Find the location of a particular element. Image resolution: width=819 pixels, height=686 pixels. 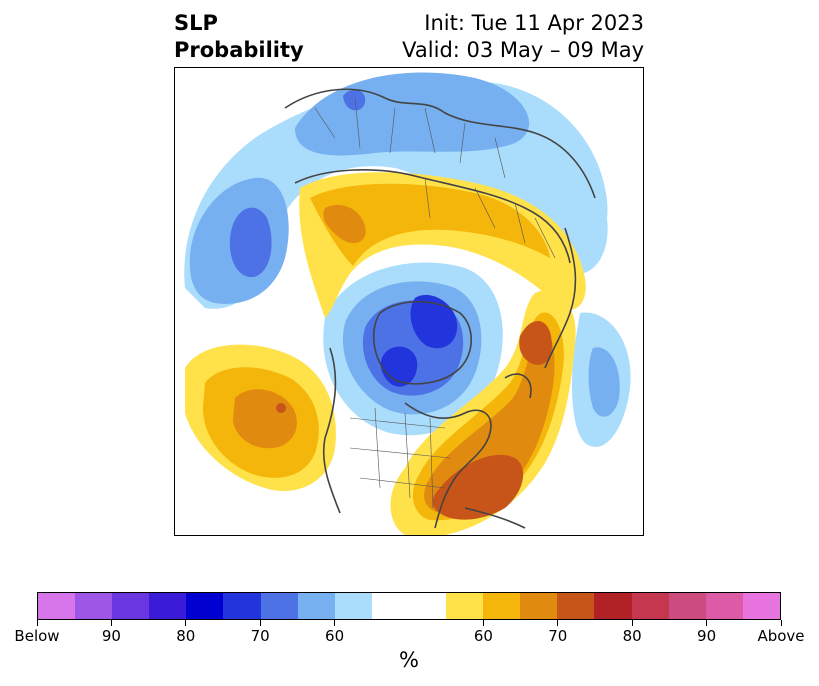

colorbar-tick-label: Above is located at coordinates (781, 636).